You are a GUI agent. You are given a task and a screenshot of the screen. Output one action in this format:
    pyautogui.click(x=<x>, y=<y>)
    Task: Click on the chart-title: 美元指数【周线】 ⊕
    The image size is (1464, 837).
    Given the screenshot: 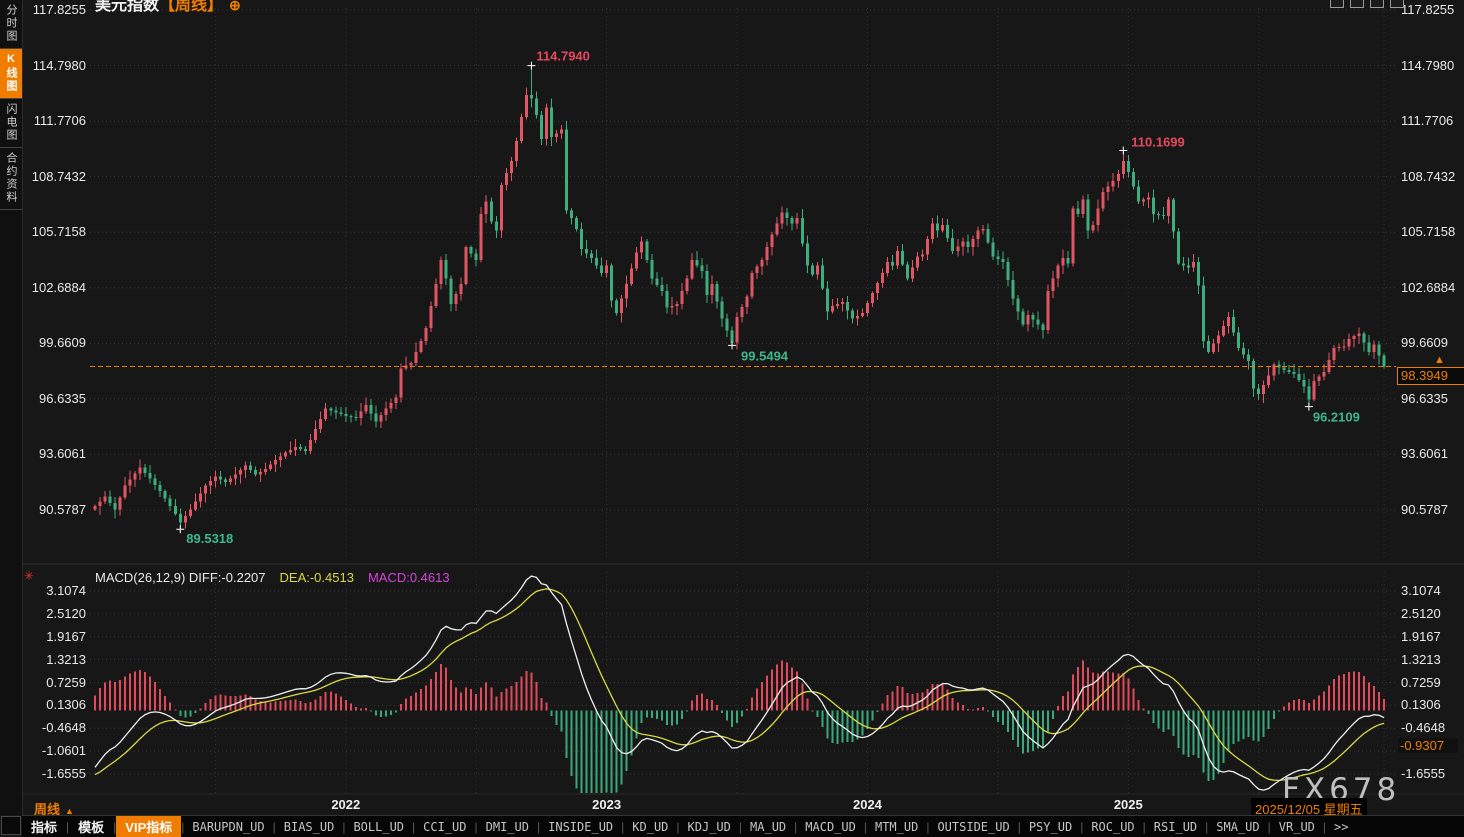 What is the action you would take?
    pyautogui.click(x=168, y=7)
    